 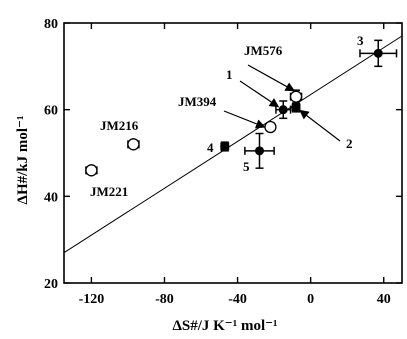 What do you see at coordinates (51, 24) in the screenshot?
I see `y-tick-label: 80` at bounding box center [51, 24].